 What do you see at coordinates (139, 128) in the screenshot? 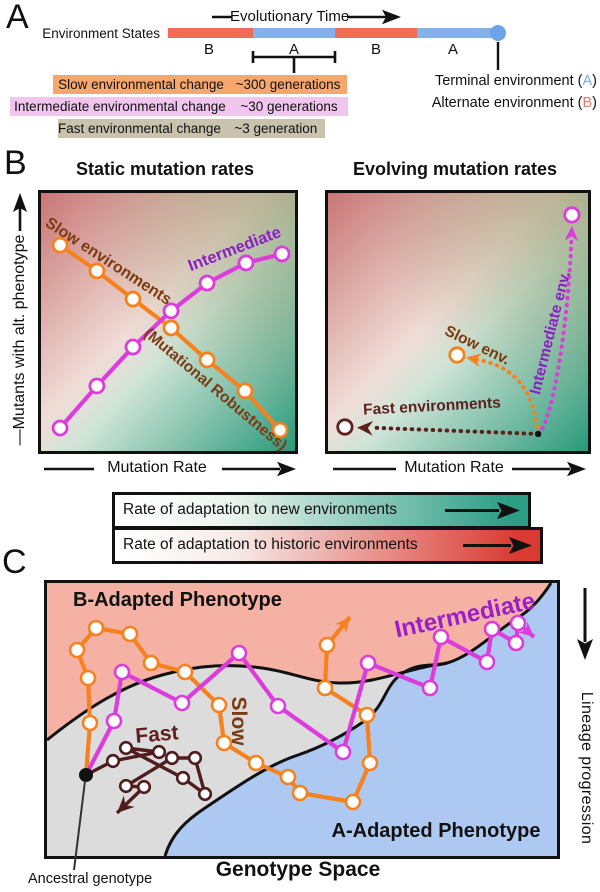
I see `fast-change-label: Fast environmental change` at bounding box center [139, 128].